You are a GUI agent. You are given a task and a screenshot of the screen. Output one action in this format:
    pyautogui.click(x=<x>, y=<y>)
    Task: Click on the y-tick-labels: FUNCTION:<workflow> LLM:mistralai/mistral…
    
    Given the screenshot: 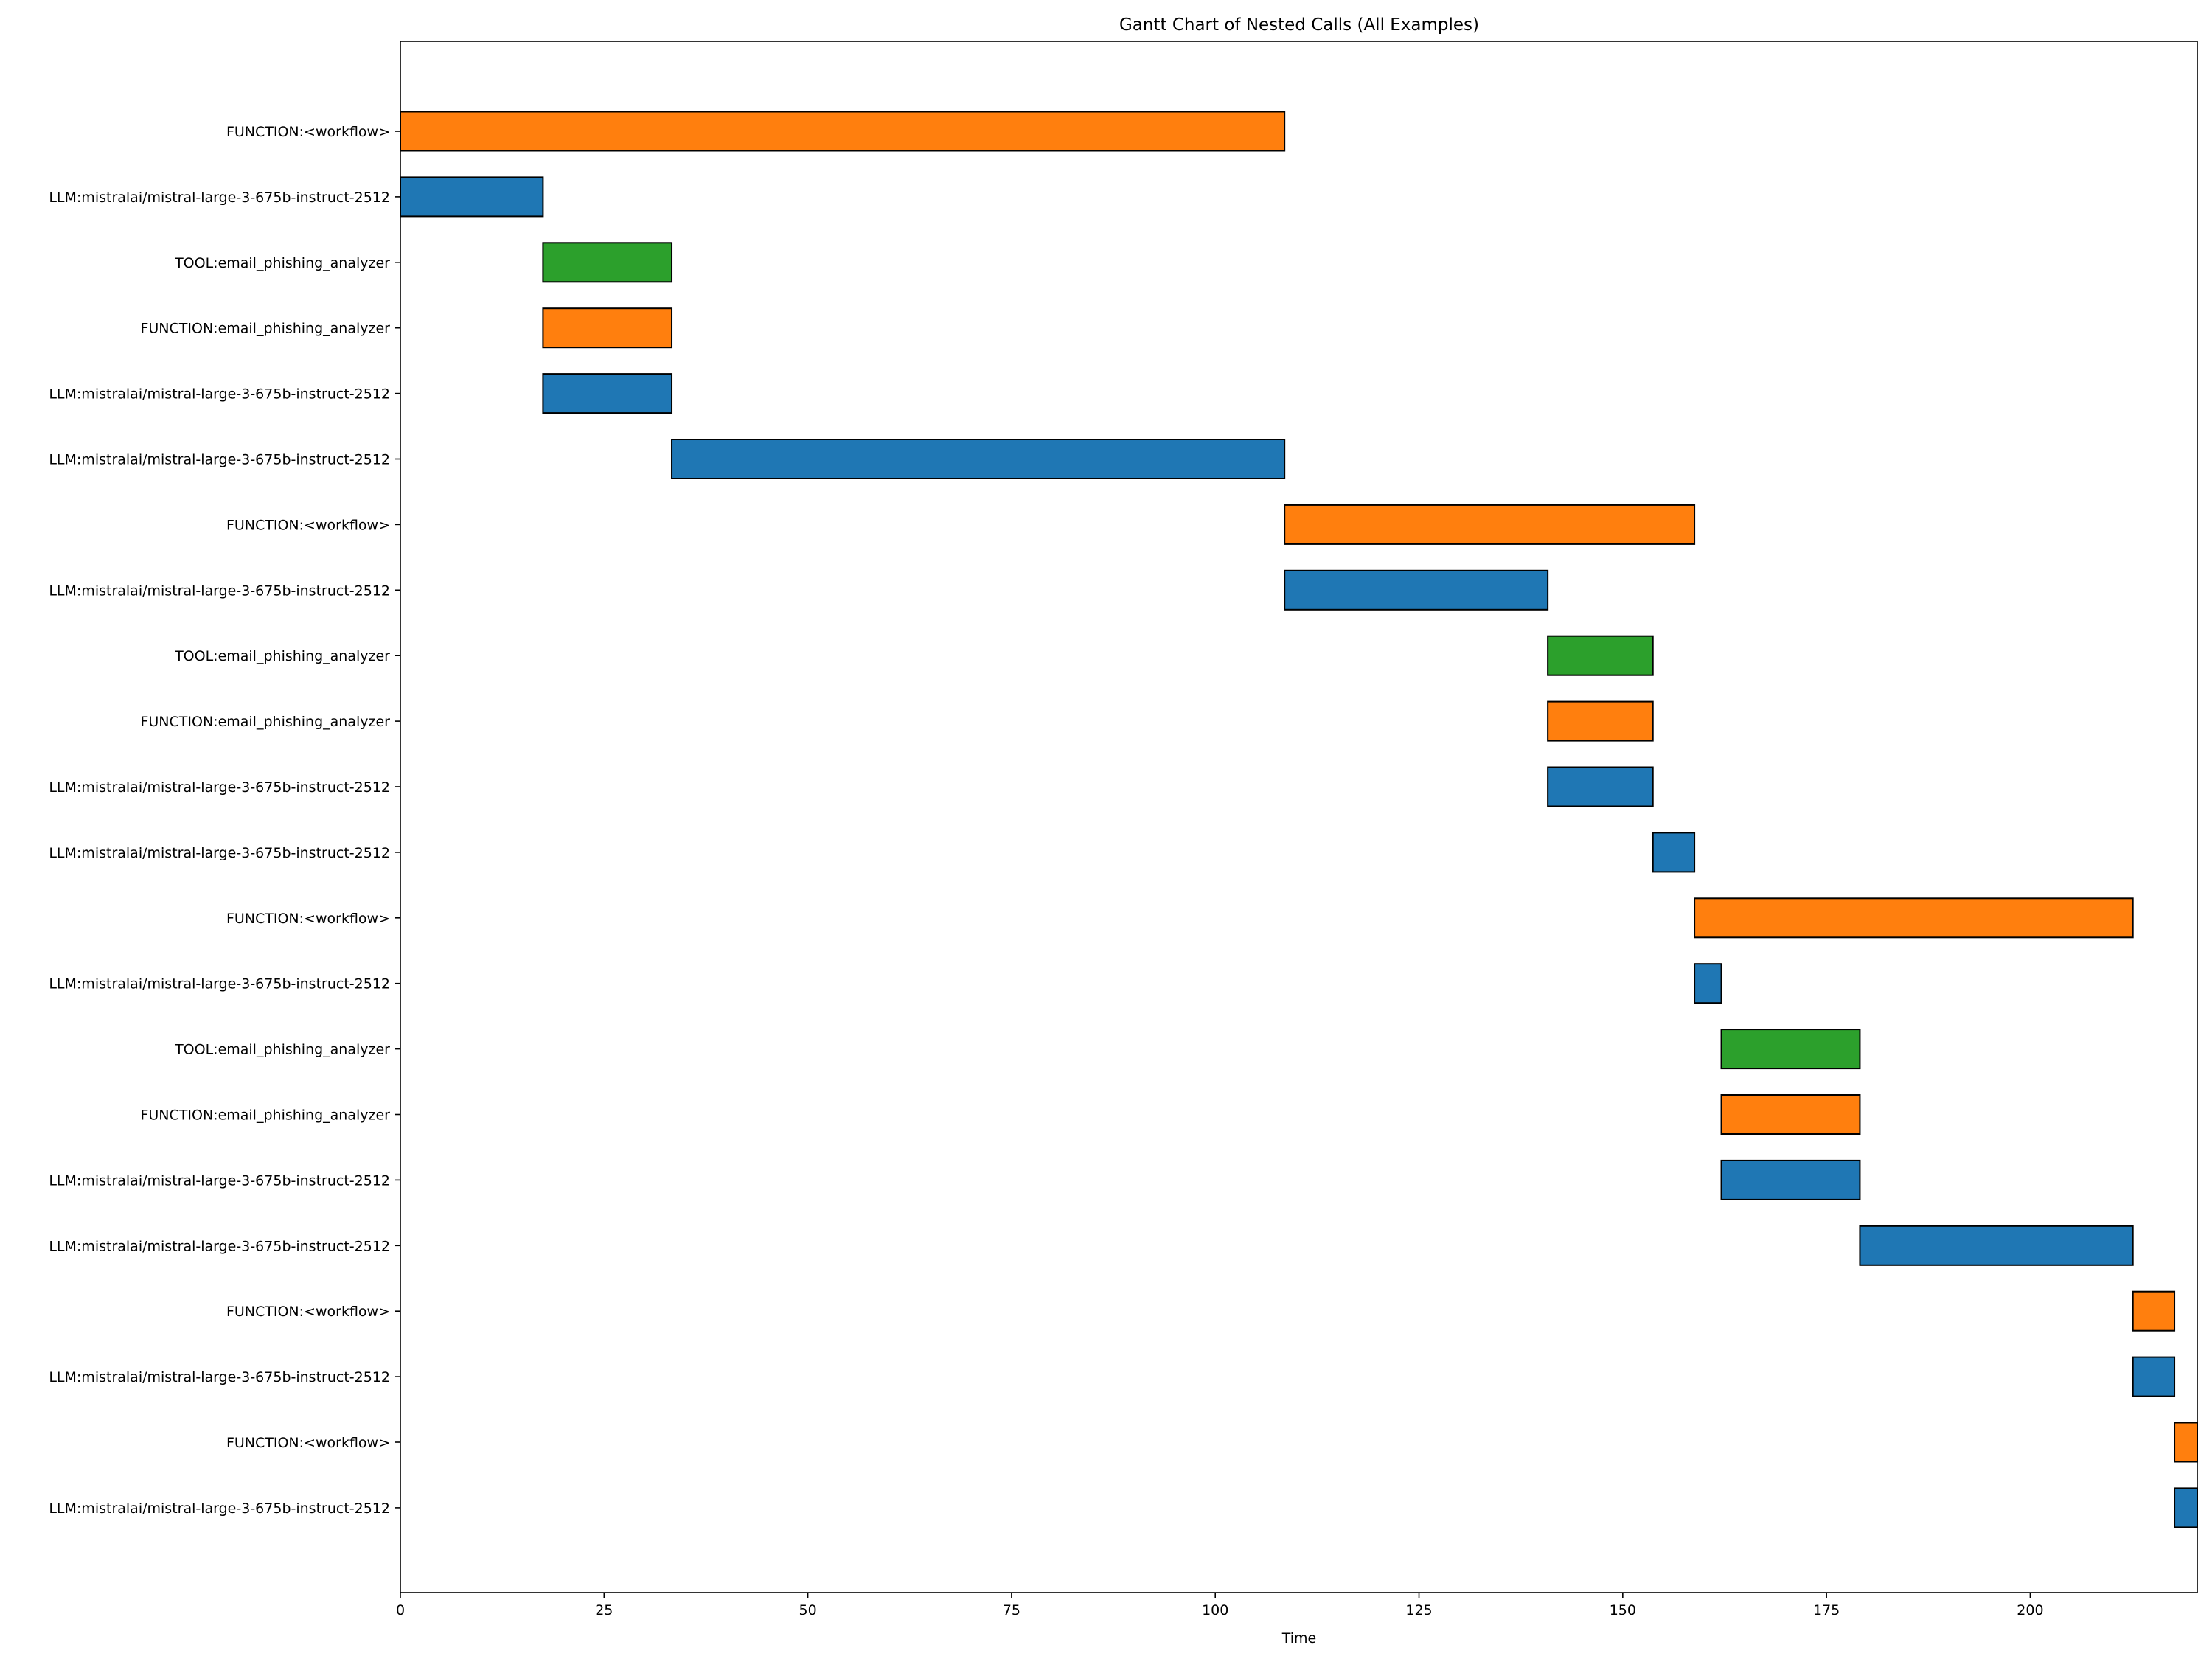 What is the action you would take?
    pyautogui.click(x=224, y=820)
    